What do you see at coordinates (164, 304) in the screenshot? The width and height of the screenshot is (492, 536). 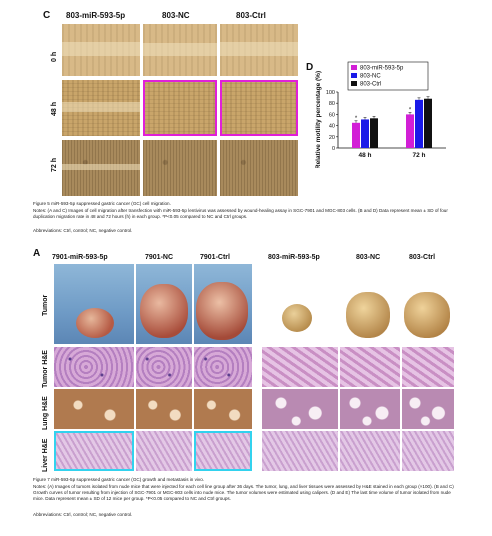 I see `tumor-photo-7901-nc` at bounding box center [164, 304].